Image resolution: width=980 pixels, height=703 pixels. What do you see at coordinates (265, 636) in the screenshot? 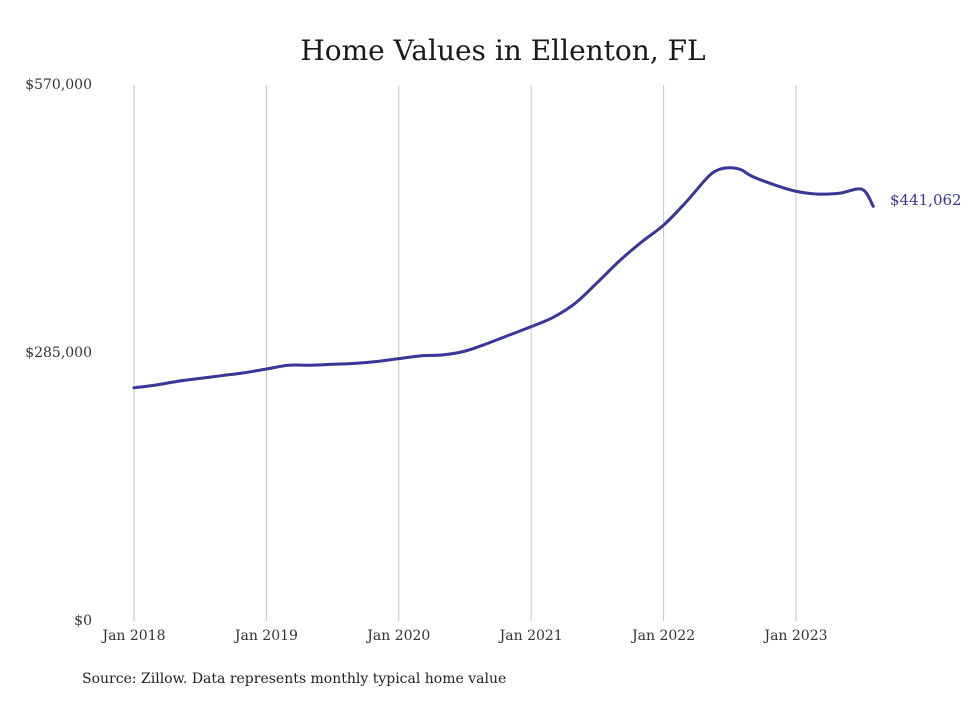
I see `x-tick-label: Jan 2019` at bounding box center [265, 636].